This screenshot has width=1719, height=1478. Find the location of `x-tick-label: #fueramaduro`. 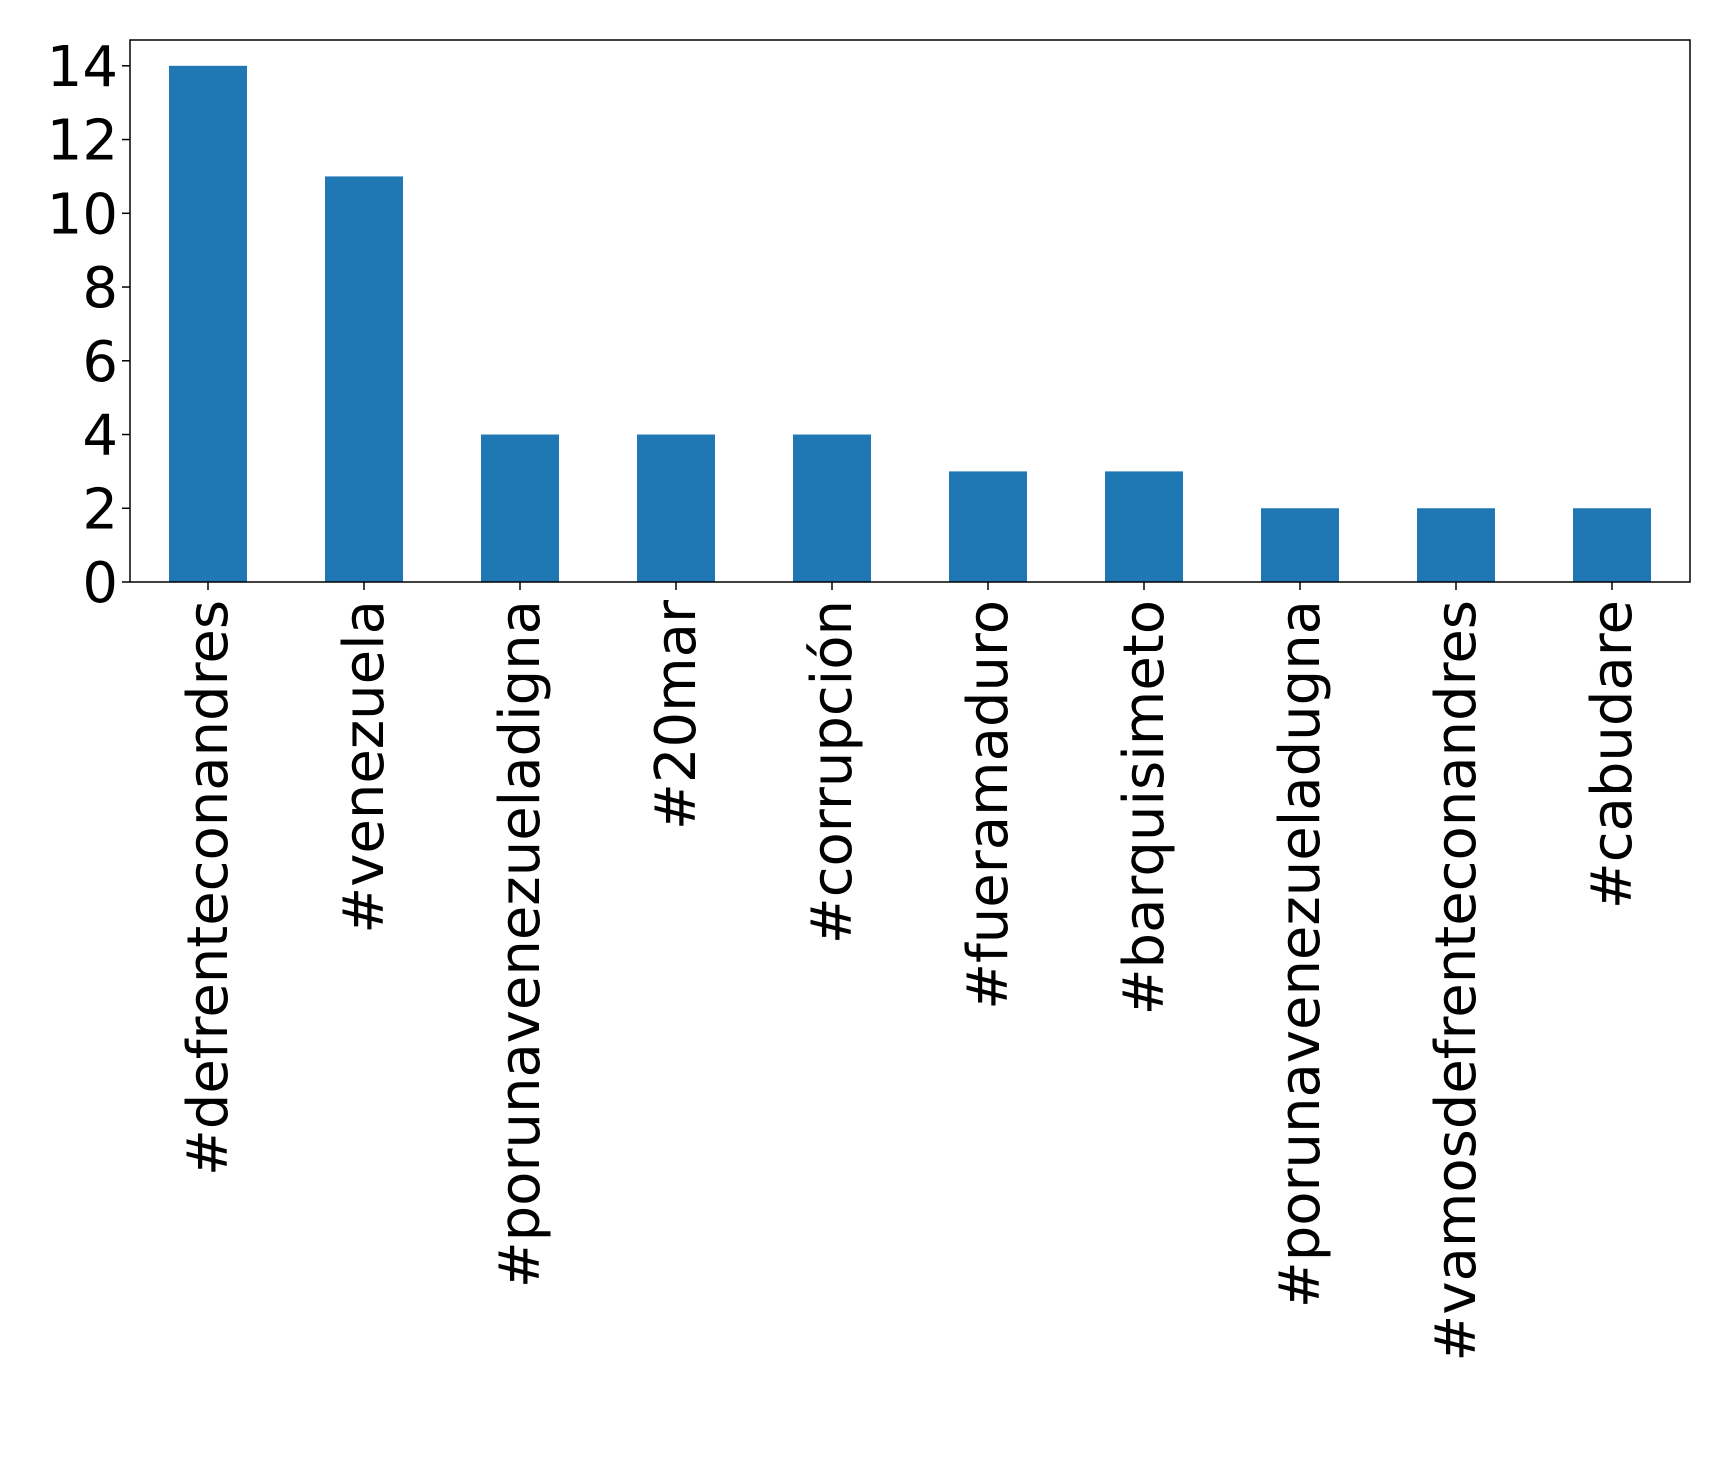

x-tick-label: #fueramaduro is located at coordinates (988, 805).